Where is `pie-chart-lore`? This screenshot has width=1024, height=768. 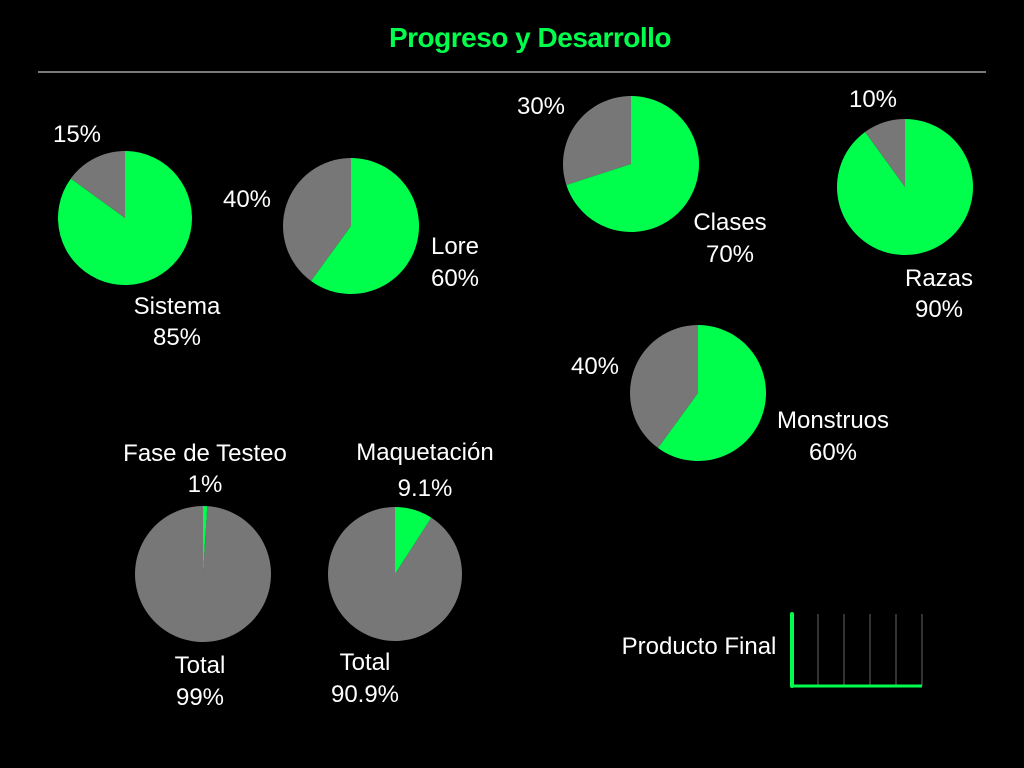
pie-chart-lore is located at coordinates (351, 226).